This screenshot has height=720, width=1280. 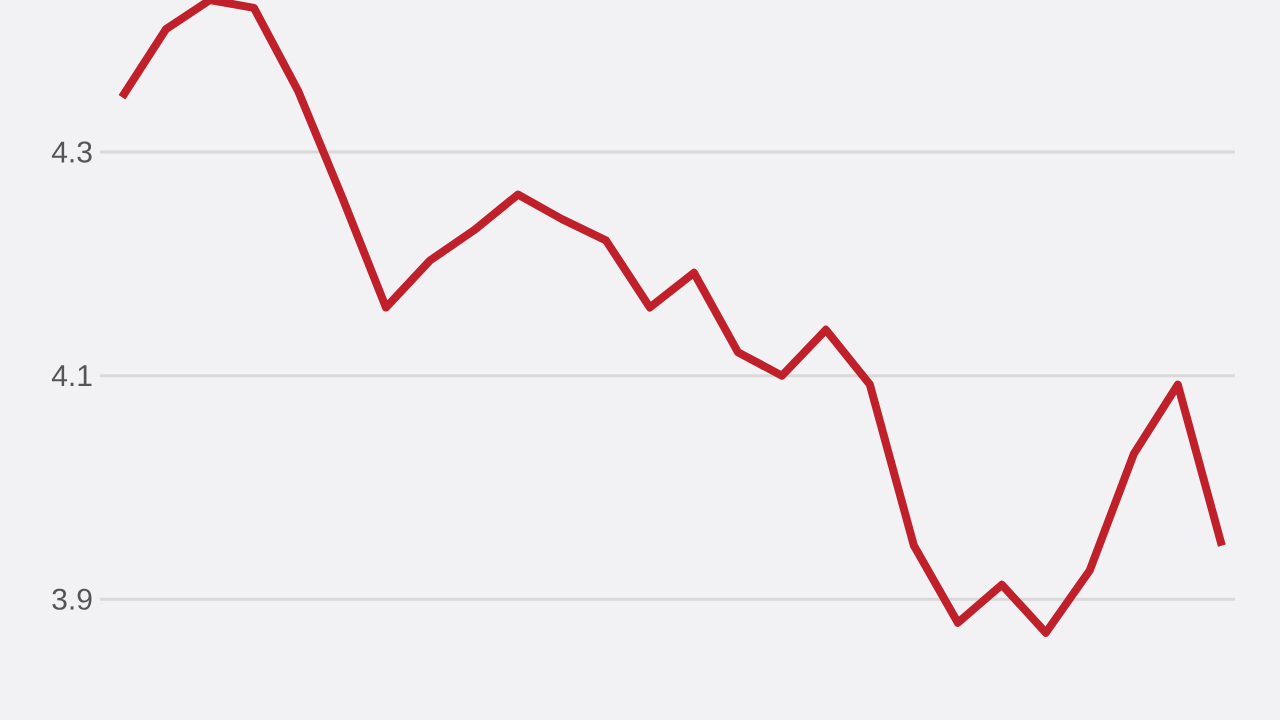 I want to click on y-tick-label: 3.9, so click(x=72, y=599).